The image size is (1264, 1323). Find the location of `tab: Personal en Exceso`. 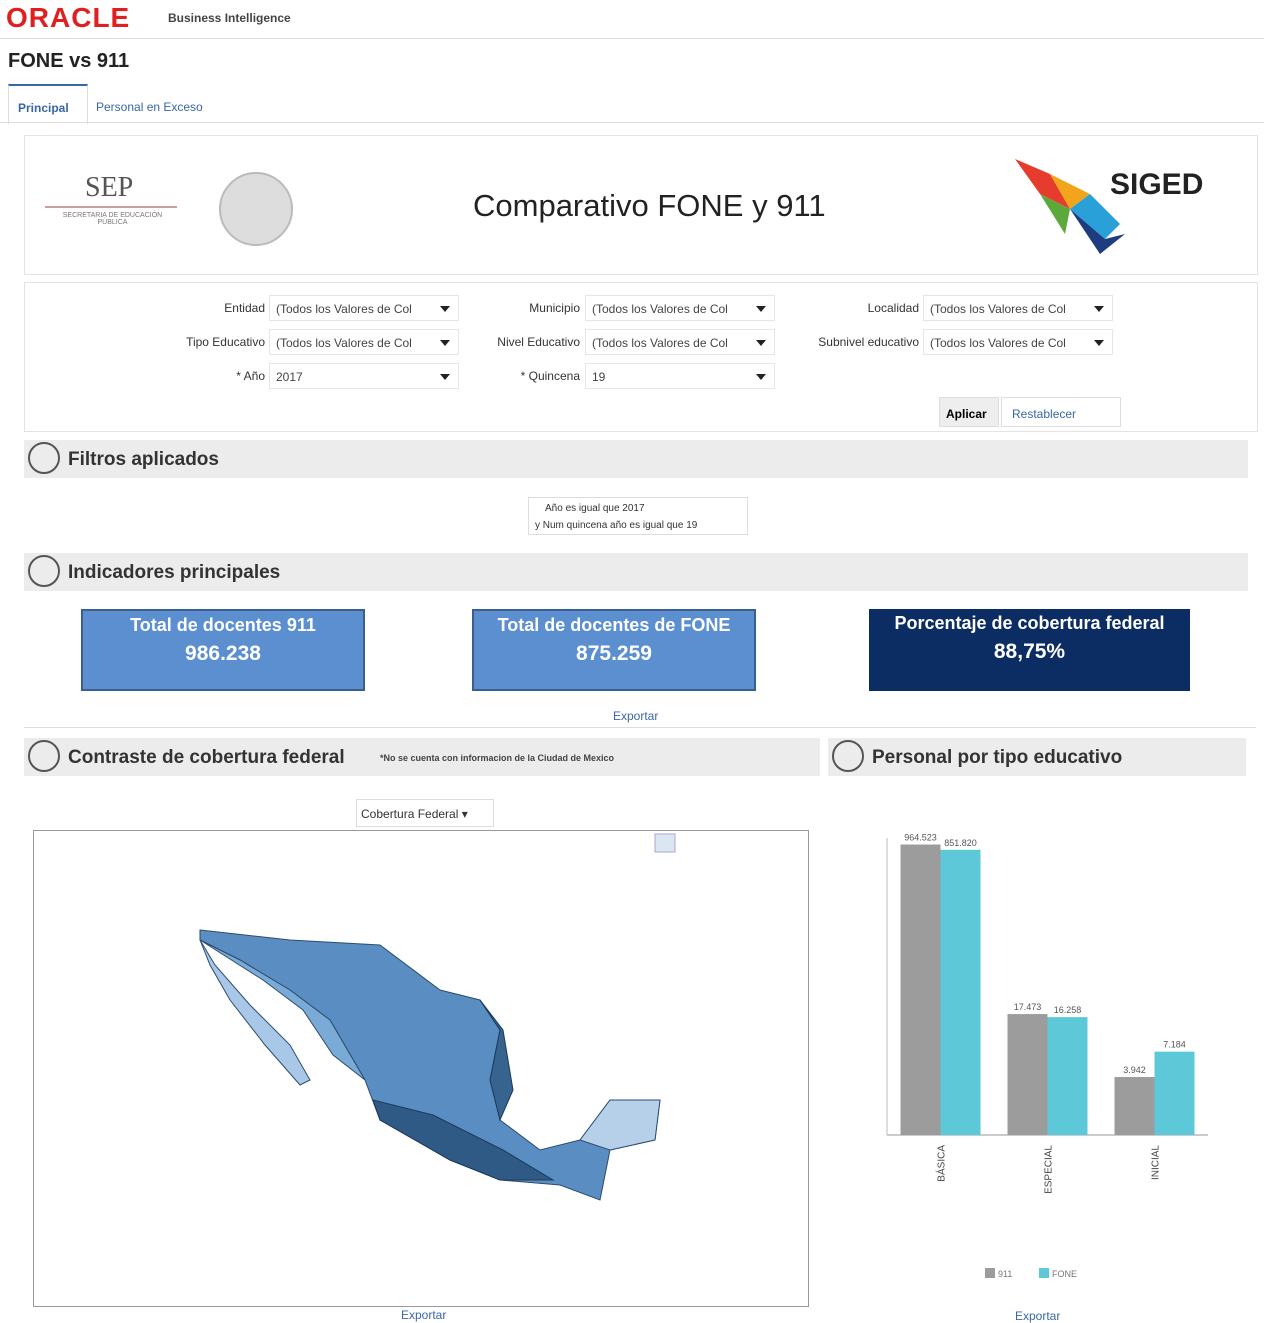

tab: Personal en Exceso is located at coordinates (149, 107).